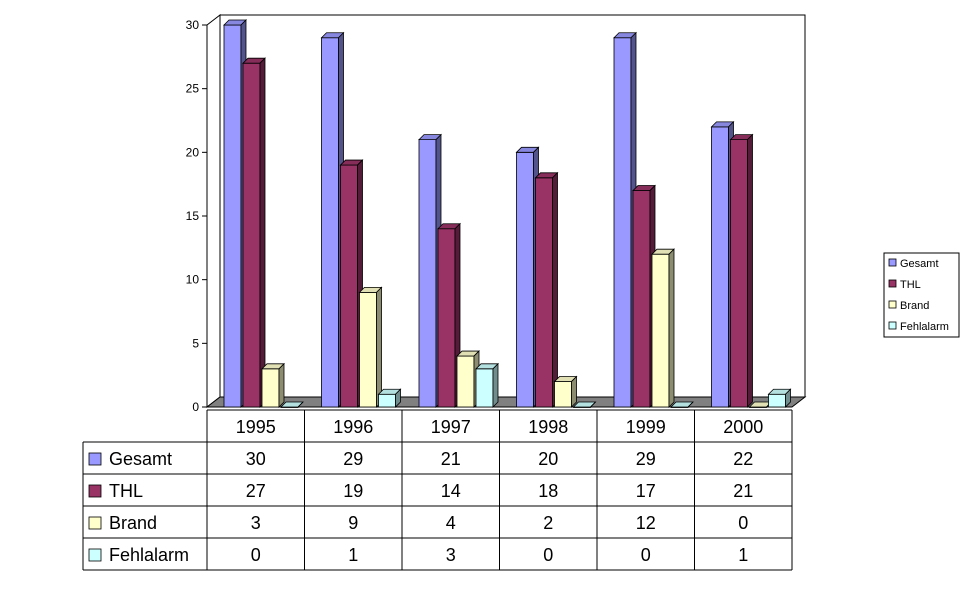  I want to click on x-tick-label: 1999, so click(646, 427).